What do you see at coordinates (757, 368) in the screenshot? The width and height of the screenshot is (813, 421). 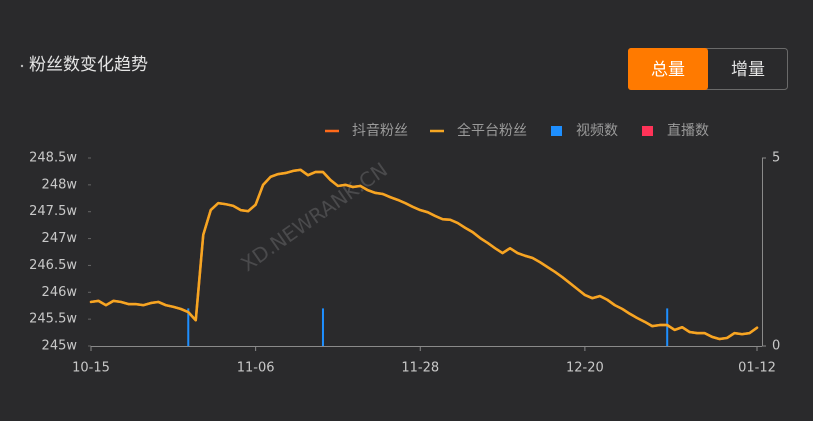 I see `x-tick-label: 01-12` at bounding box center [757, 368].